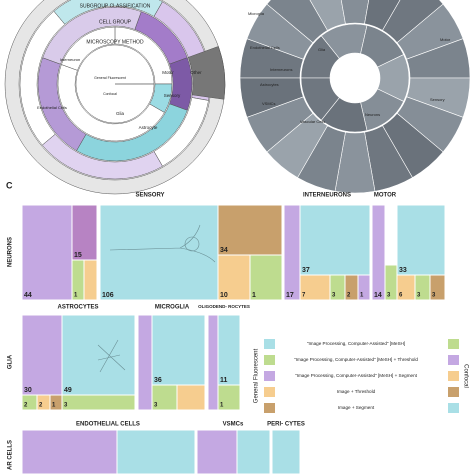  What do you see at coordinates (224, 306) in the screenshot?
I see `group-label: OLIGODEND- ROCYTES` at bounding box center [224, 306].